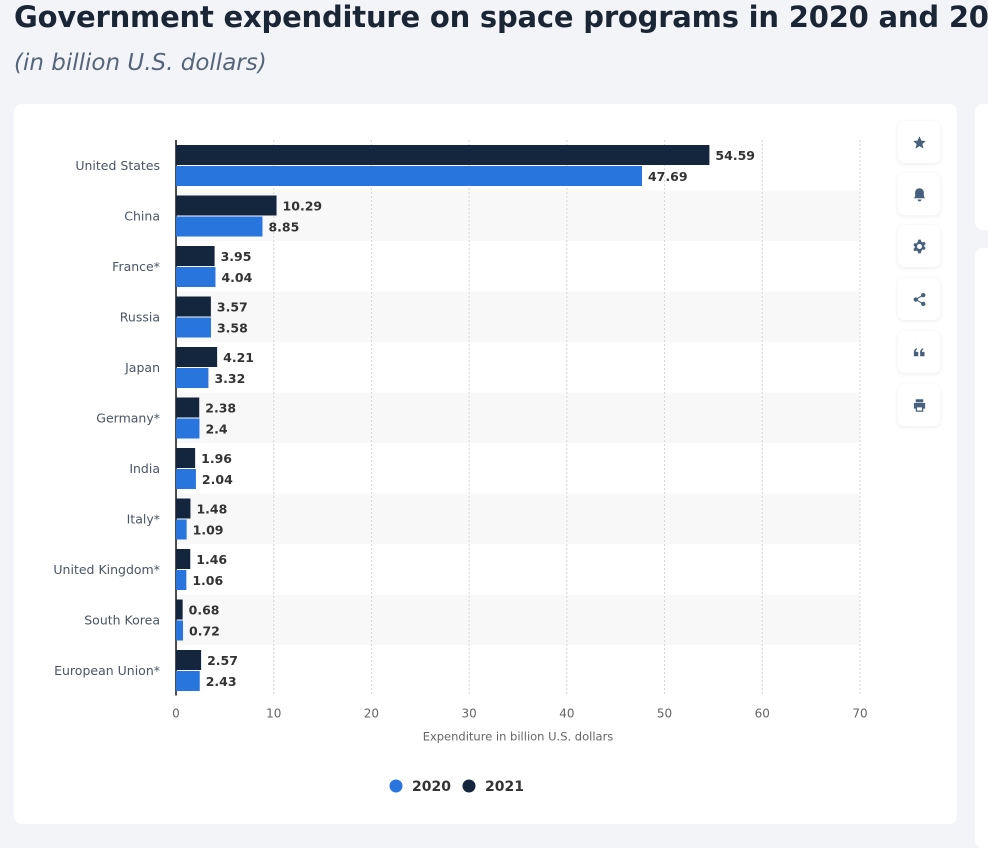 This screenshot has height=848, width=988. I want to click on bell-icon, so click(919, 194).